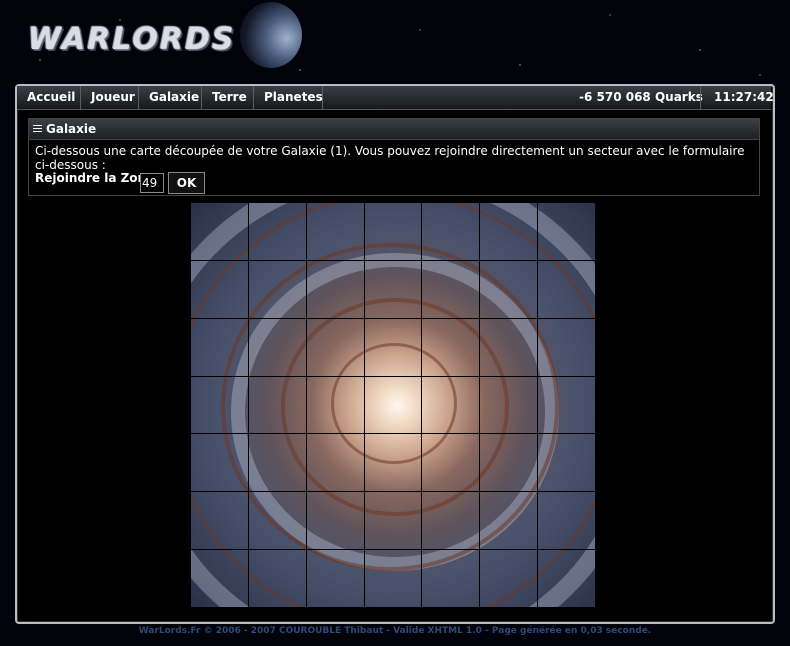 The height and width of the screenshot is (646, 790). What do you see at coordinates (110, 97) in the screenshot?
I see `nav-joueur: Joueur` at bounding box center [110, 97].